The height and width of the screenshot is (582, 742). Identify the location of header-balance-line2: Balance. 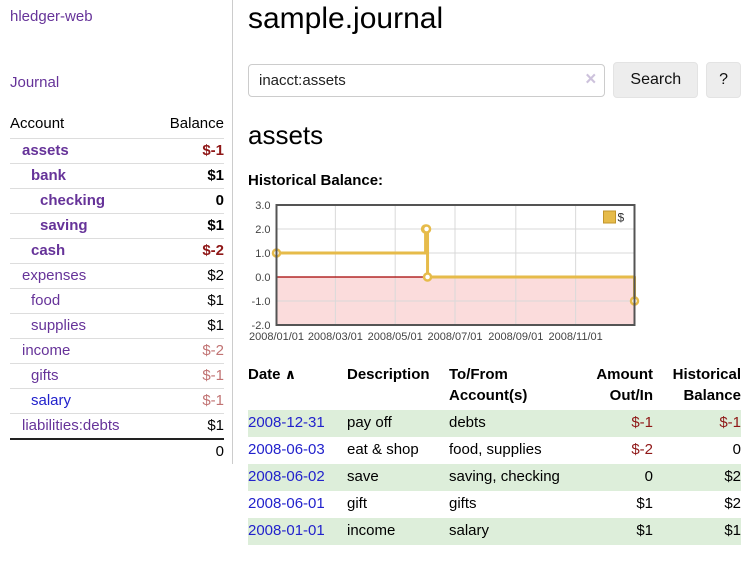
(712, 395).